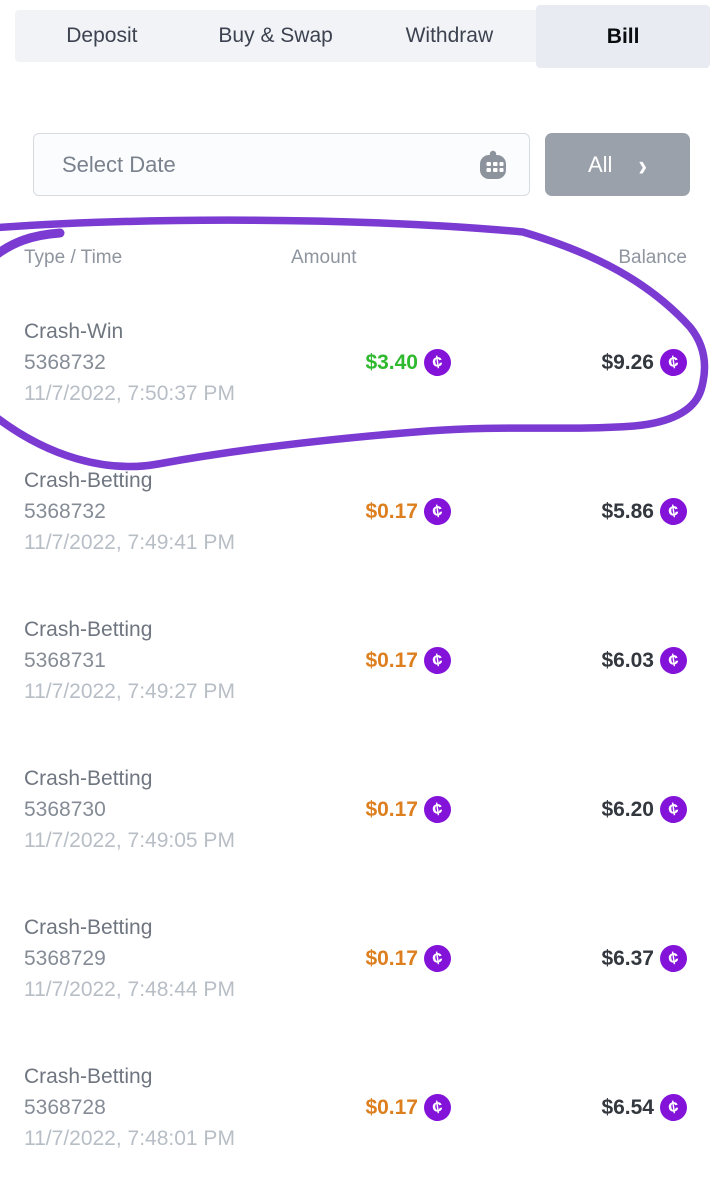 This screenshot has height=1200, width=710. Describe the element at coordinates (73, 257) in the screenshot. I see `header-type-time: Type / Time` at that location.